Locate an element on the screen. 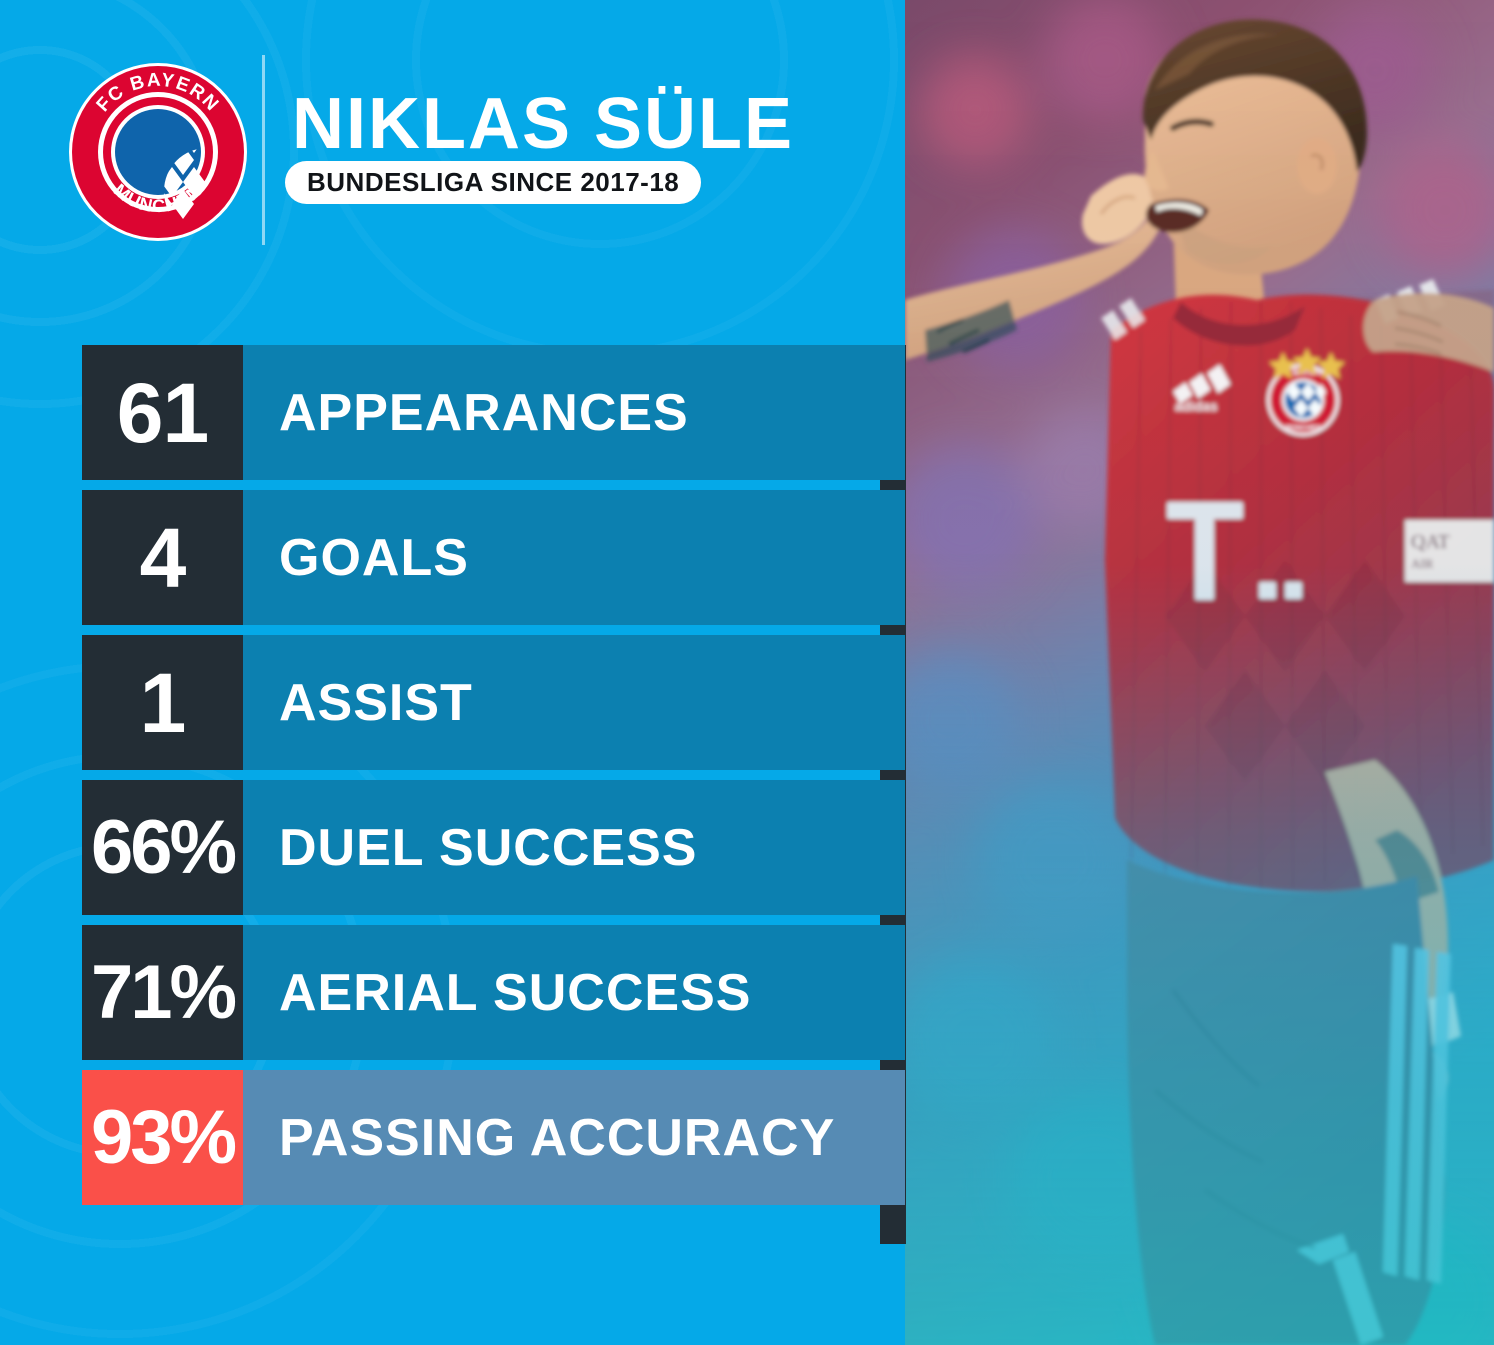 This screenshot has width=1494, height=1345. fc-bayern-crest-icon: FC BAYERN MÜNCHEN is located at coordinates (158, 152).